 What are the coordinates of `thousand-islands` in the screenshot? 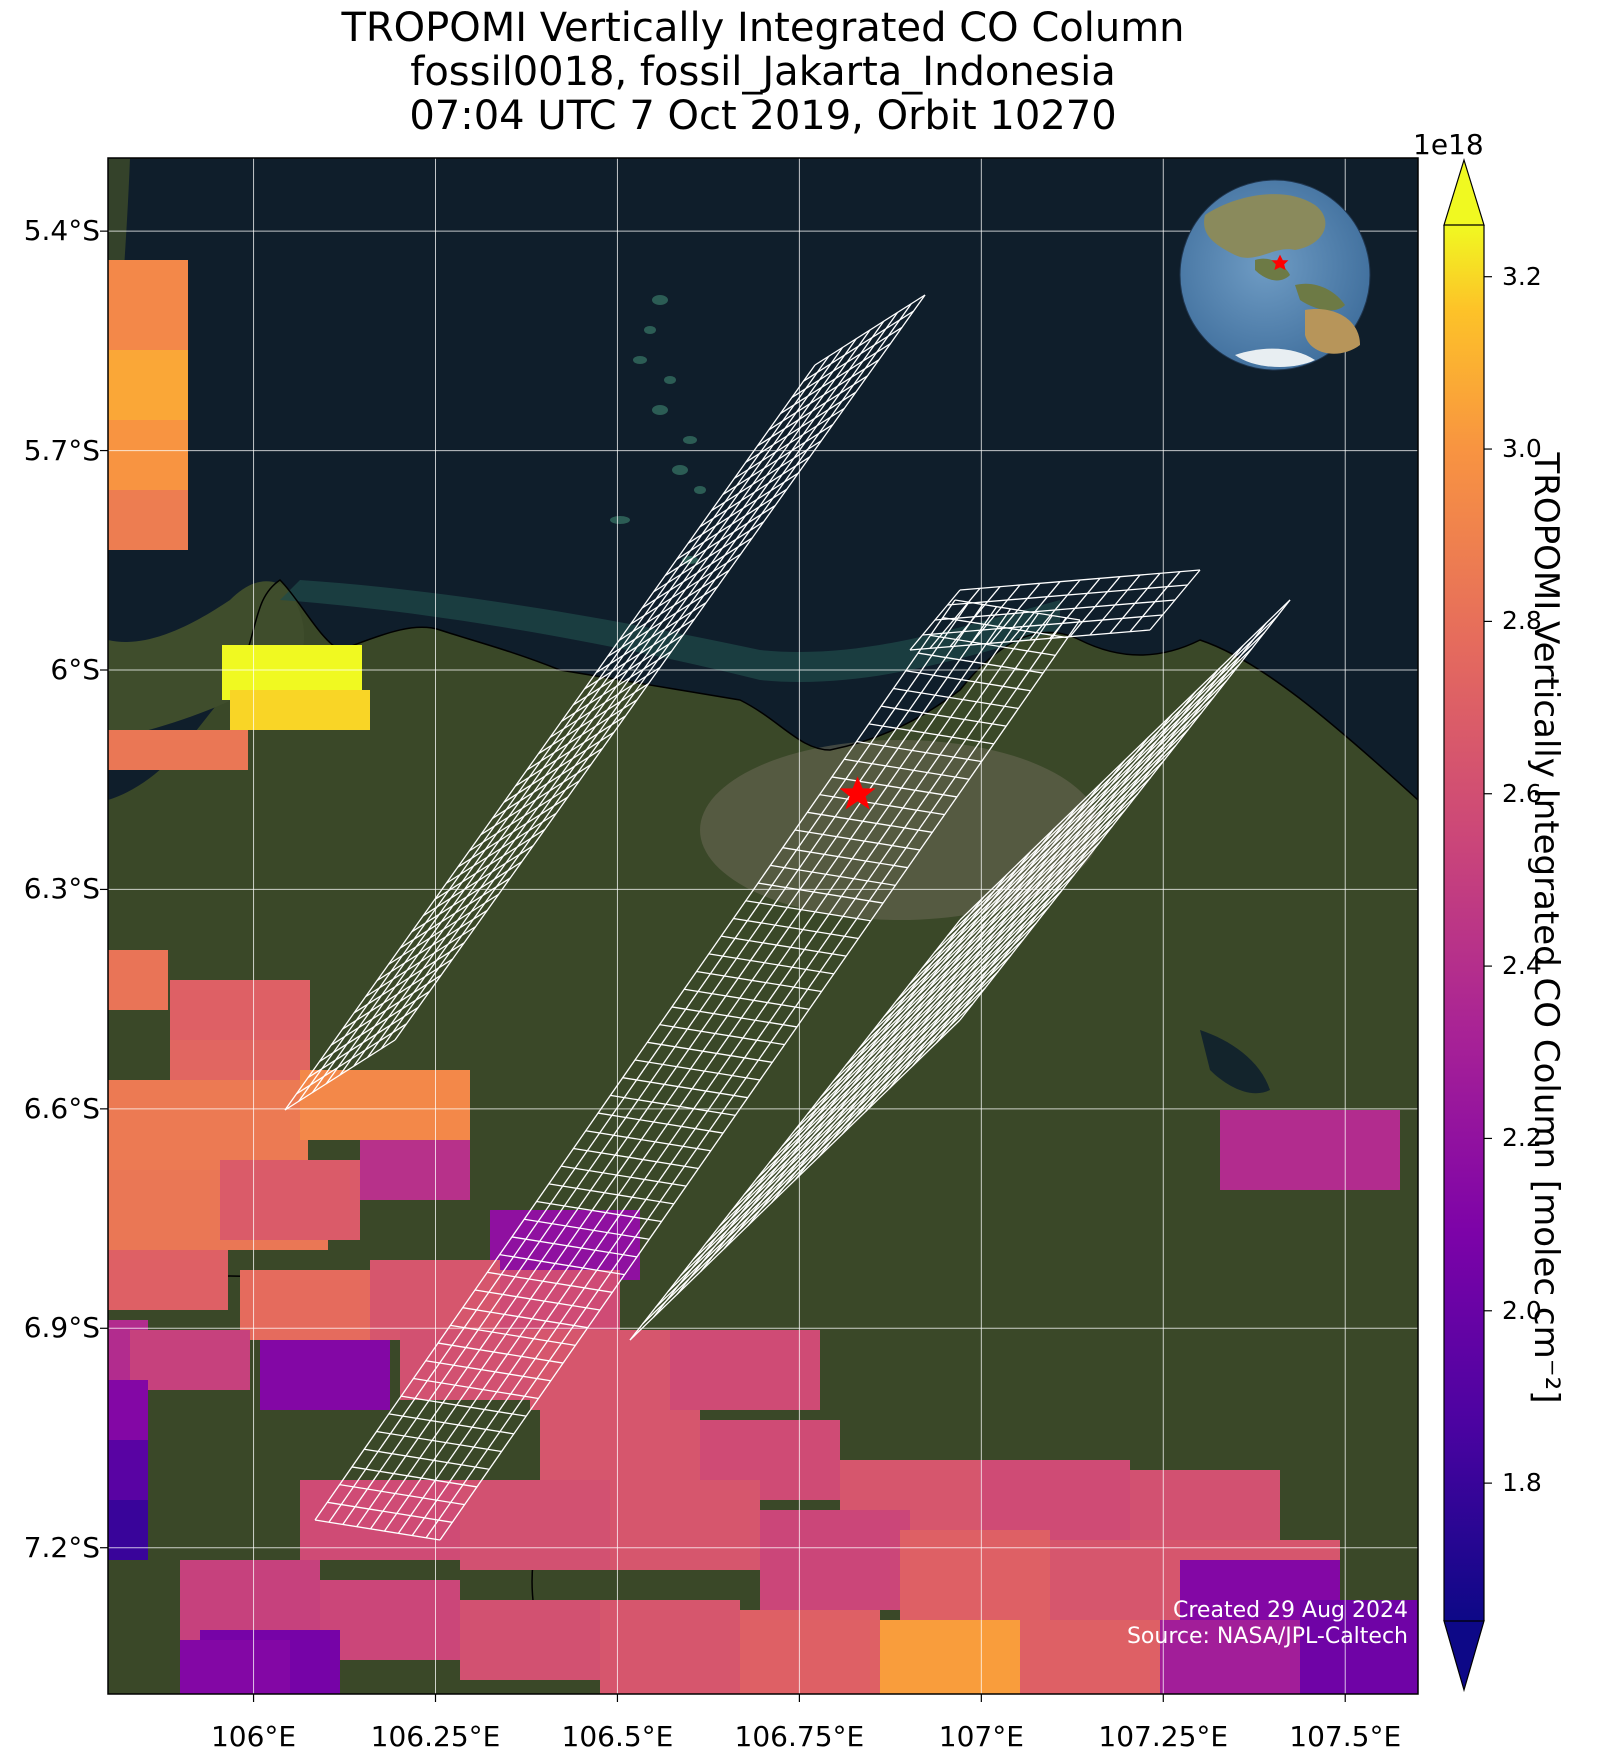 It's located at (658, 429).